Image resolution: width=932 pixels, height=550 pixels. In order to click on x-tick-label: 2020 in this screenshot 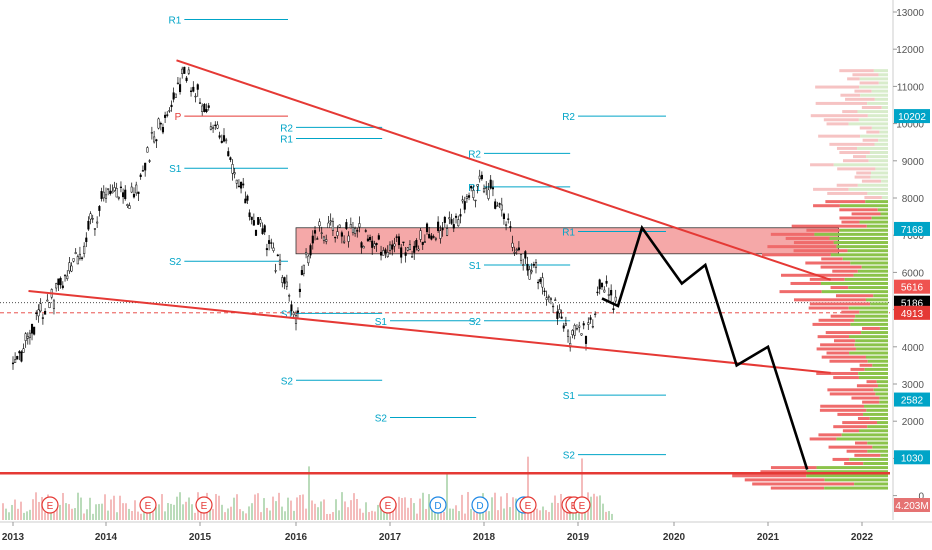, I will do `click(674, 537)`.